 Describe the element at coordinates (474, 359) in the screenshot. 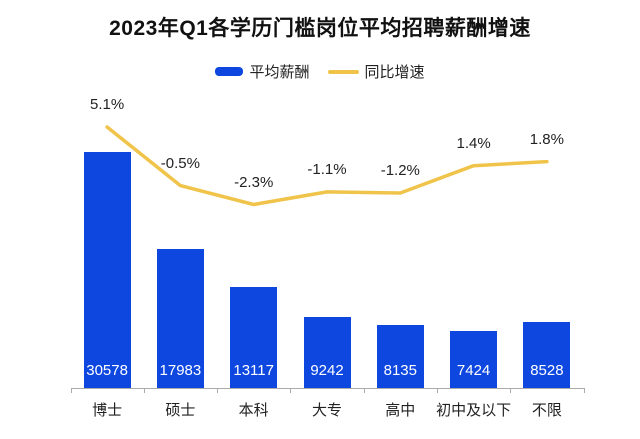

I see `salary-bar: 7424` at that location.